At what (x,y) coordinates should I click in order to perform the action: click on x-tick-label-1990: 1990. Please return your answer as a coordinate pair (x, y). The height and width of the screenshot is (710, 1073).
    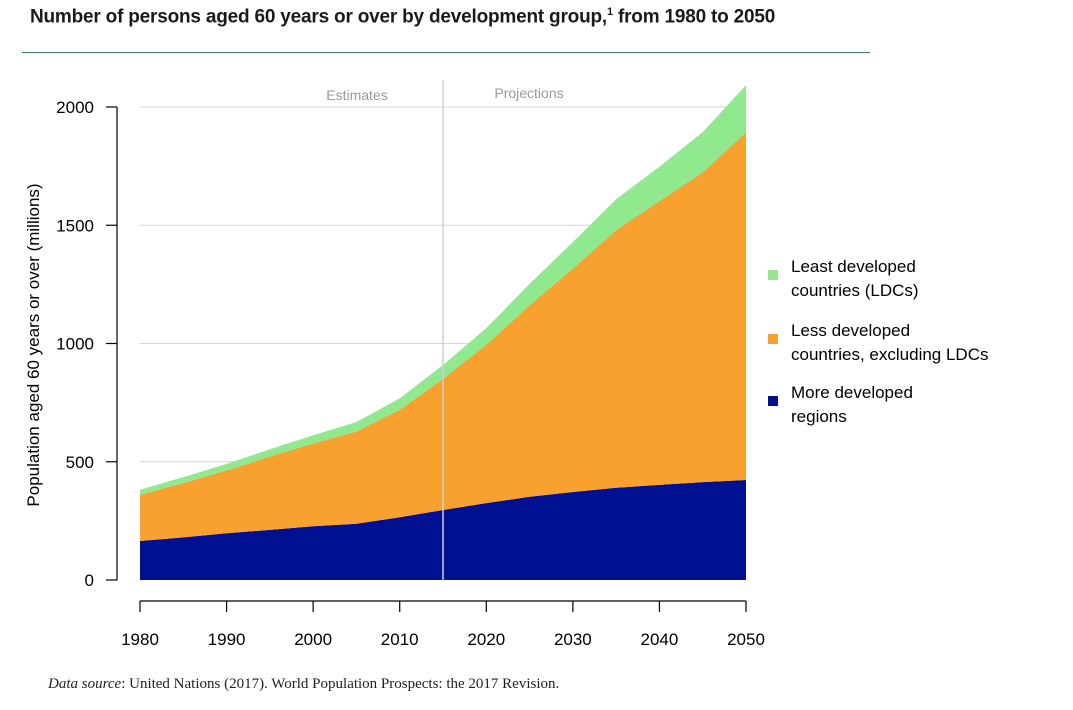
    Looking at the image, I should click on (227, 639).